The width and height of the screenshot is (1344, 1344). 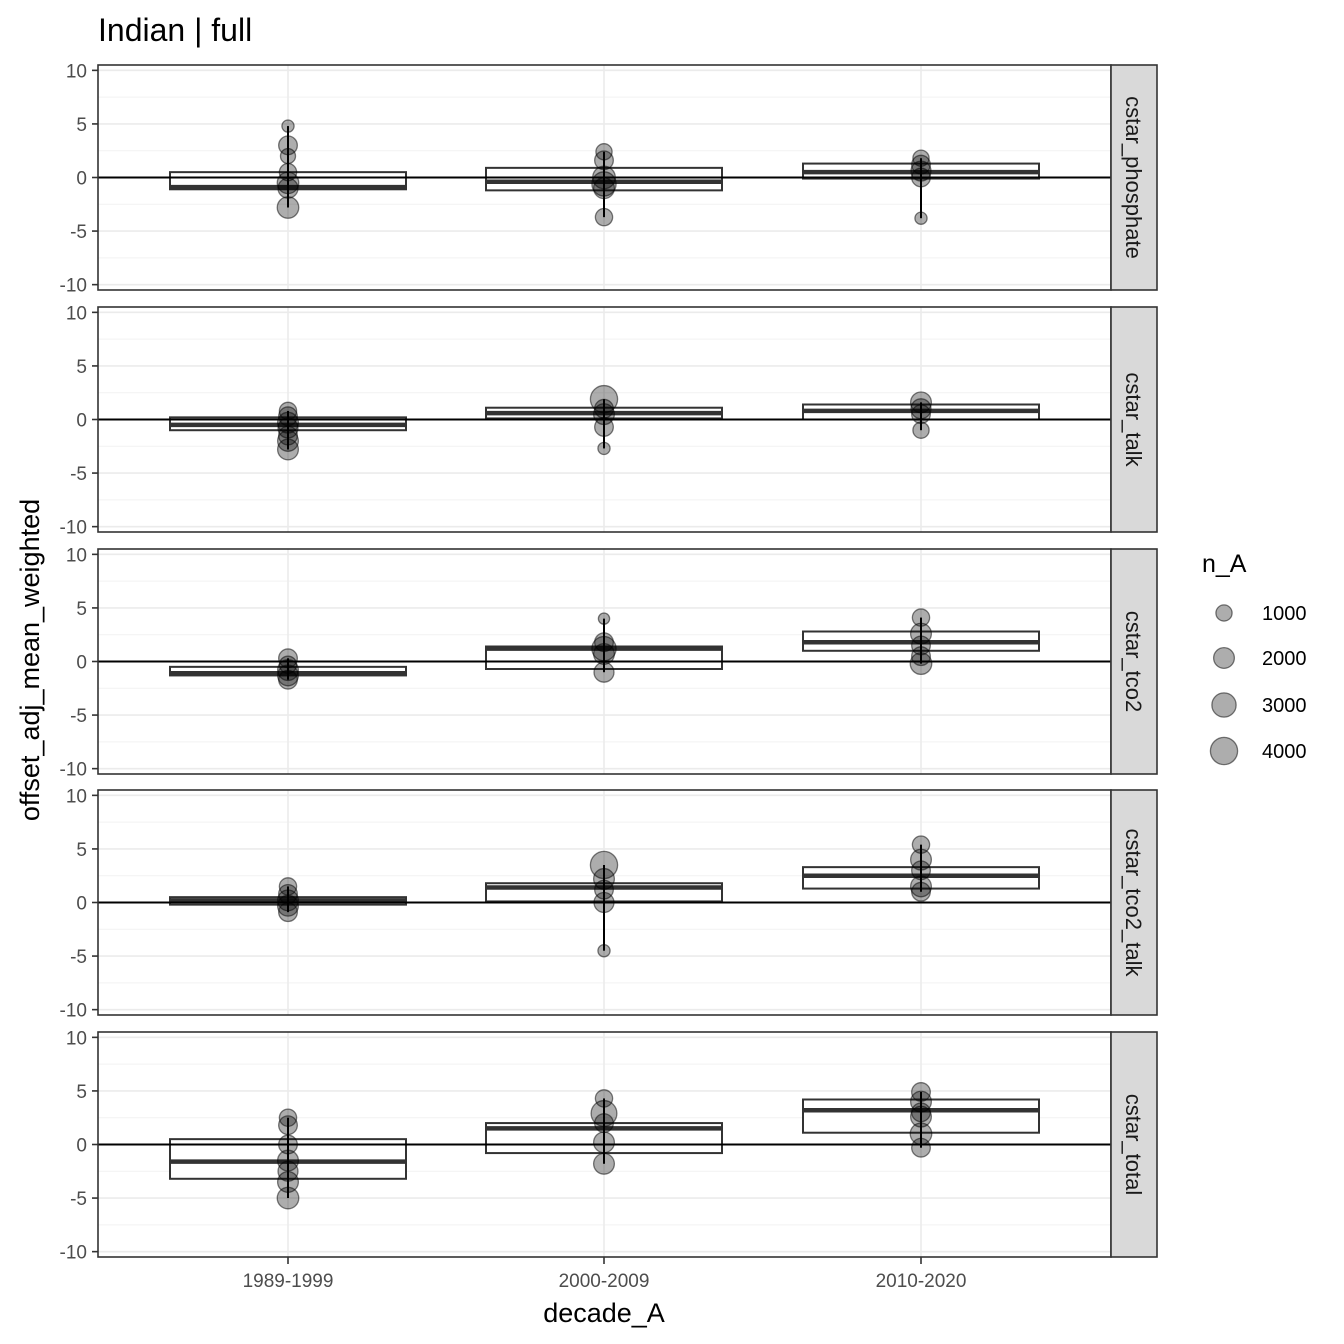 I want to click on x-axis-title: decade_A, so click(x=604, y=1313).